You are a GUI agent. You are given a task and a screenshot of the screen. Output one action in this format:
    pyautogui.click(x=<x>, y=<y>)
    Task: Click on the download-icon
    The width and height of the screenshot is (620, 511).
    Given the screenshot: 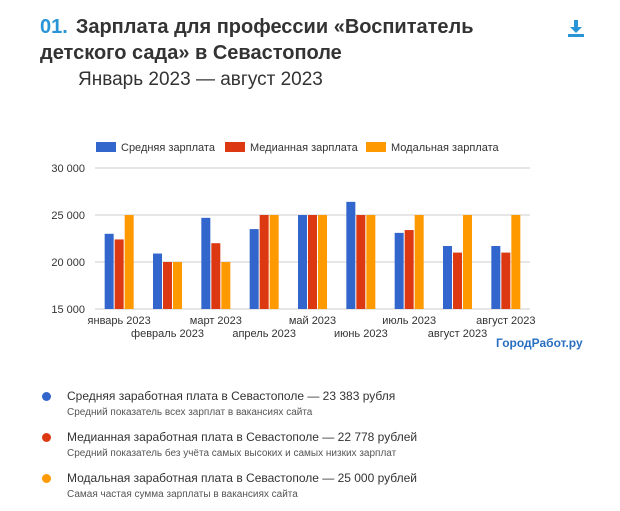 What is the action you would take?
    pyautogui.click(x=576, y=28)
    